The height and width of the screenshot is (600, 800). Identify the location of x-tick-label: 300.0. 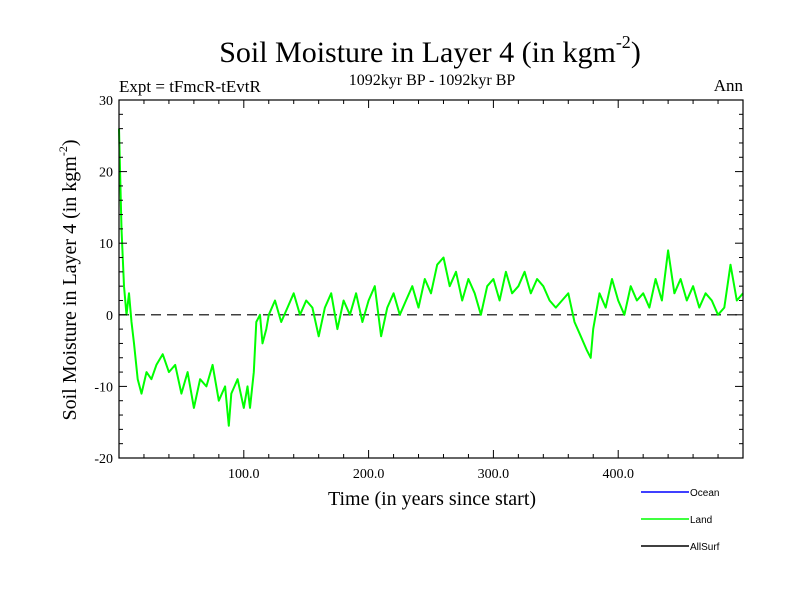
(494, 474).